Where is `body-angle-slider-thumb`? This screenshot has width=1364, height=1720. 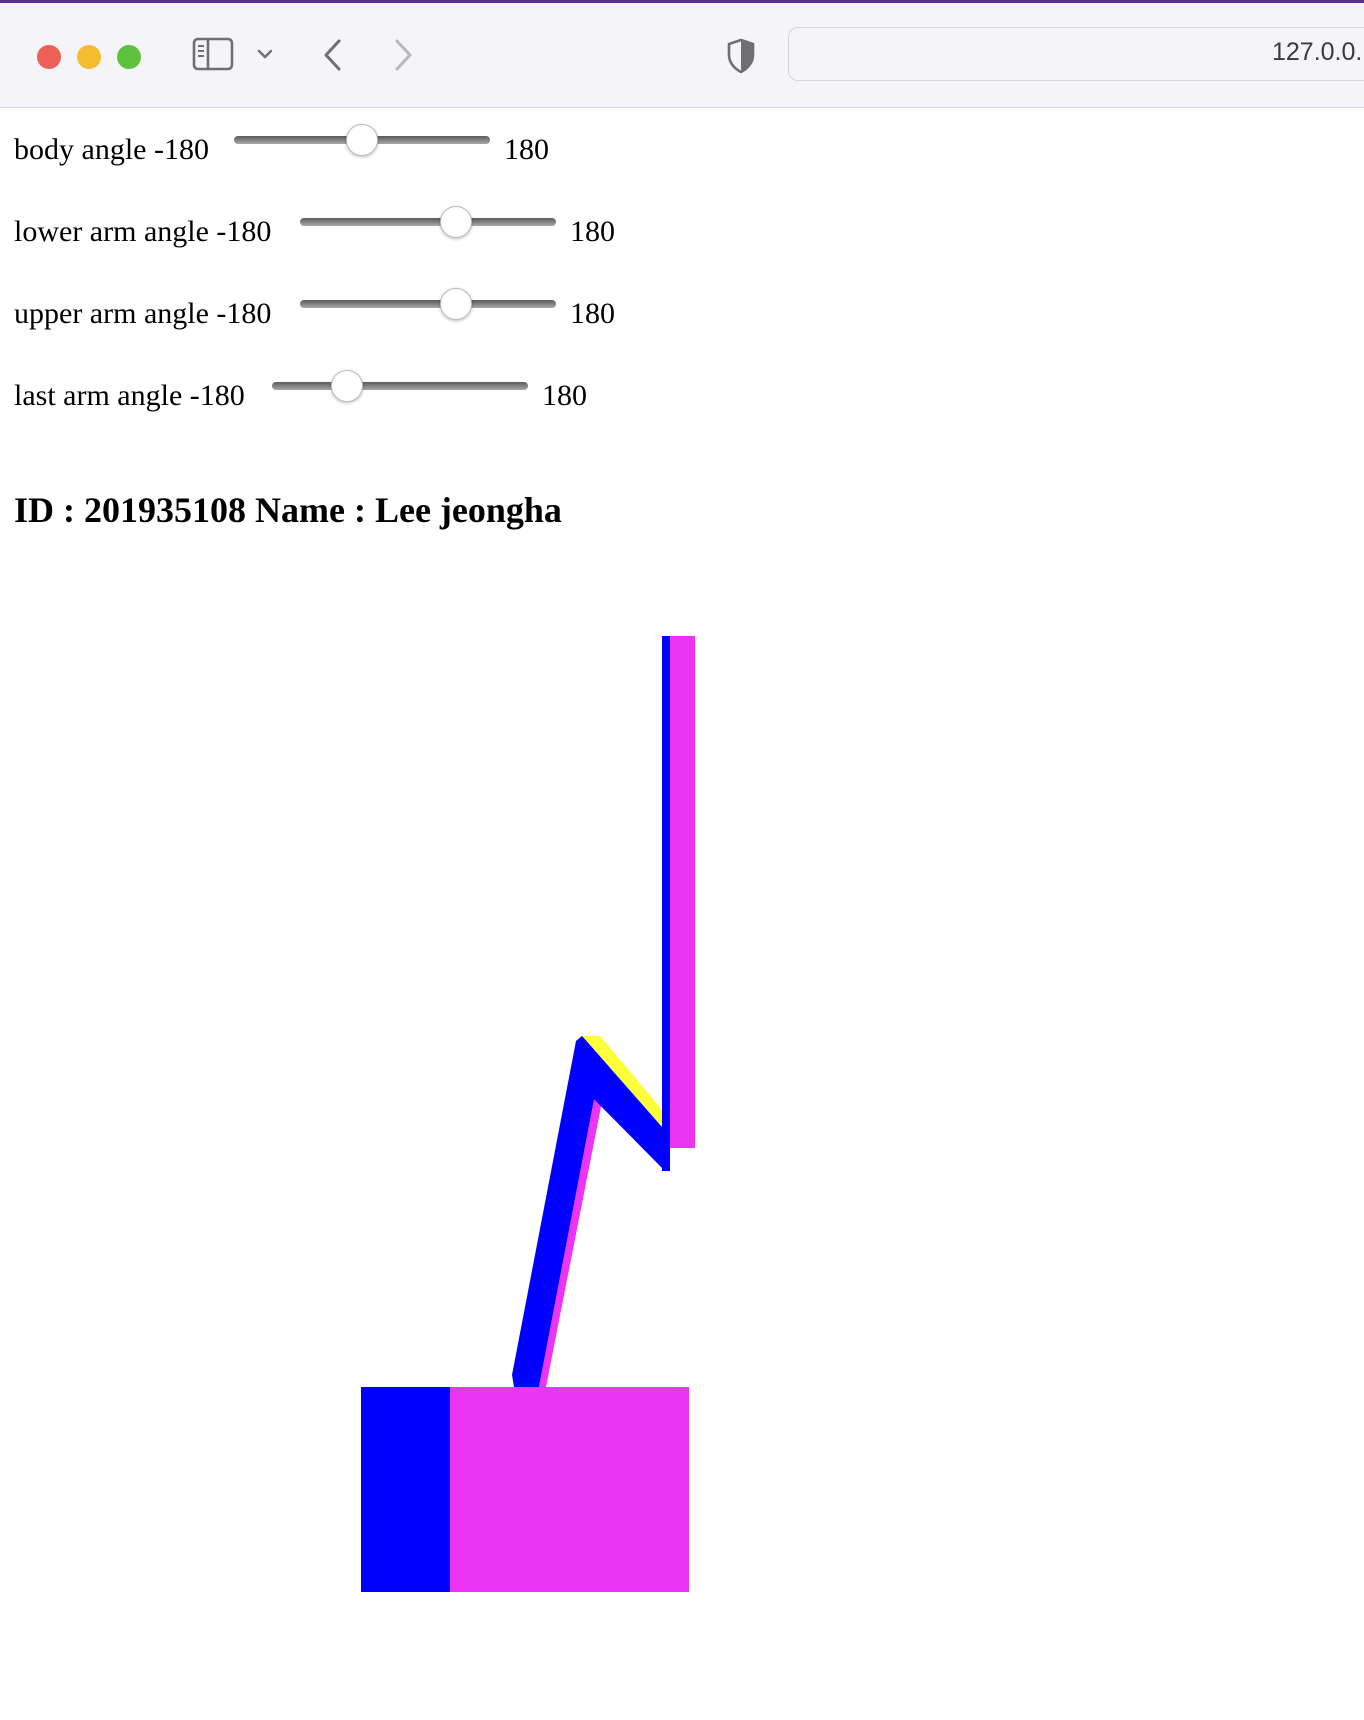
body-angle-slider-thumb is located at coordinates (362, 140).